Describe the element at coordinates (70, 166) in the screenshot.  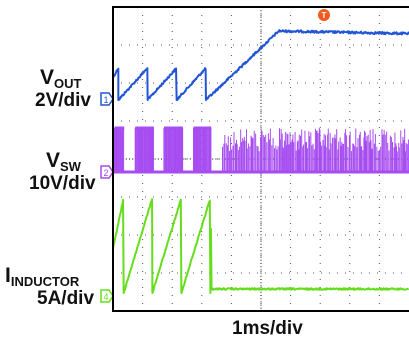
I see `vsw-subscript: SW` at that location.